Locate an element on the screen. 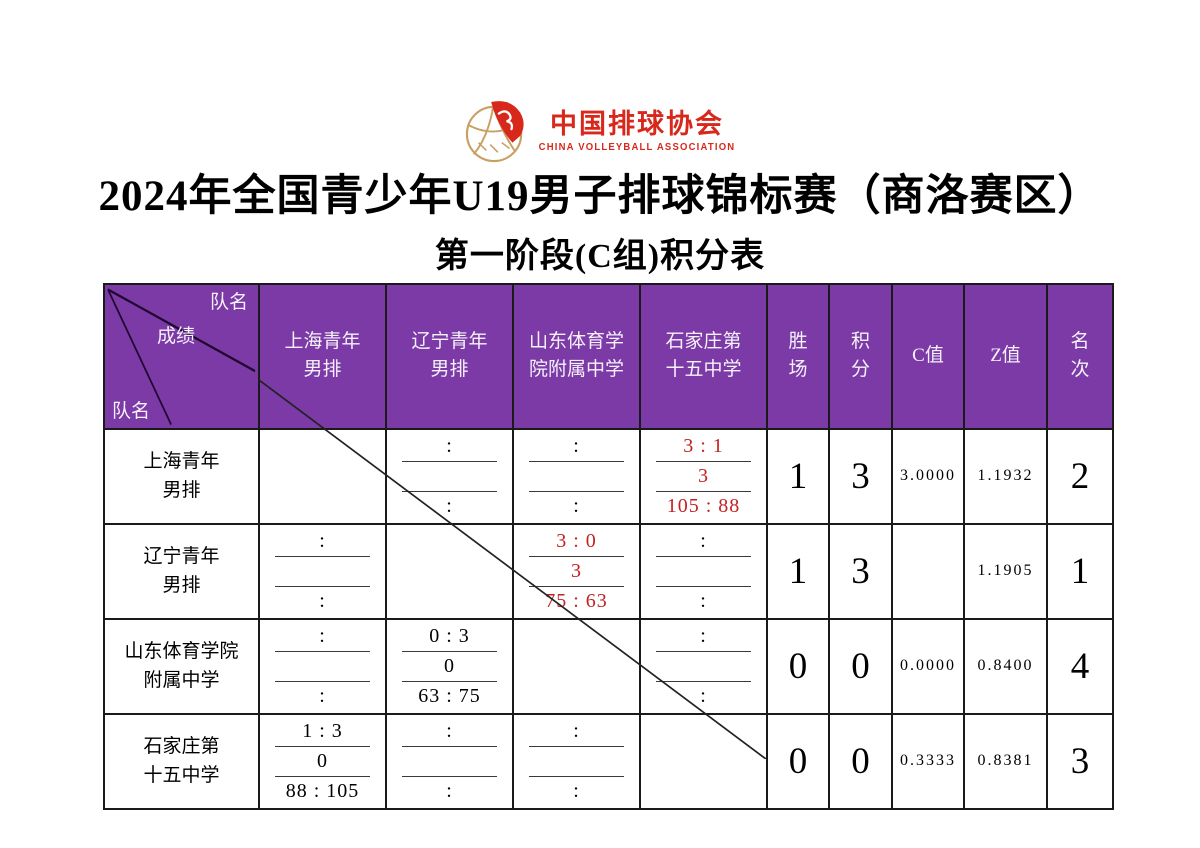 This screenshot has height=848, width=1200. match-cell-win: 3 : 1 3 105 : 88 is located at coordinates (703, 476).